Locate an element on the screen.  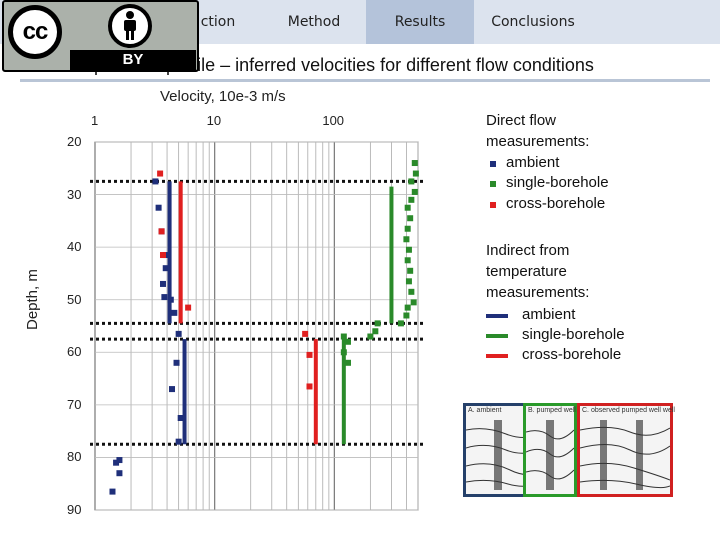
observed-well-flow-sketch is located at coordinates (625, 455).